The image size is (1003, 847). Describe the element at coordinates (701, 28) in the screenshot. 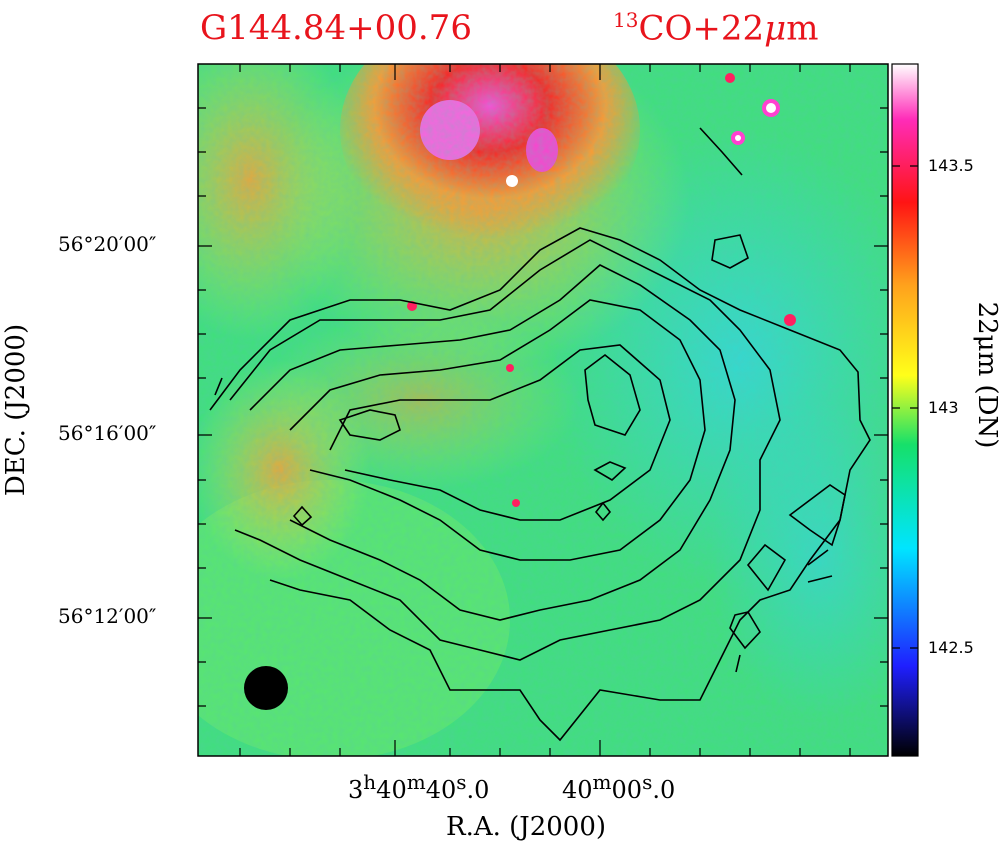

I see `band-label: CO+22` at that location.